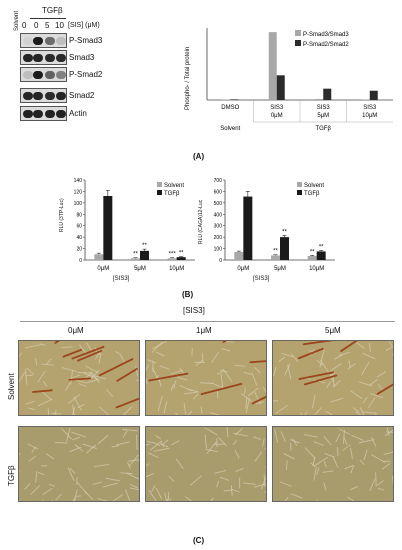 The width and height of the screenshot is (402, 550). I want to click on tgf-beta-header: TGFβ, so click(52, 10).